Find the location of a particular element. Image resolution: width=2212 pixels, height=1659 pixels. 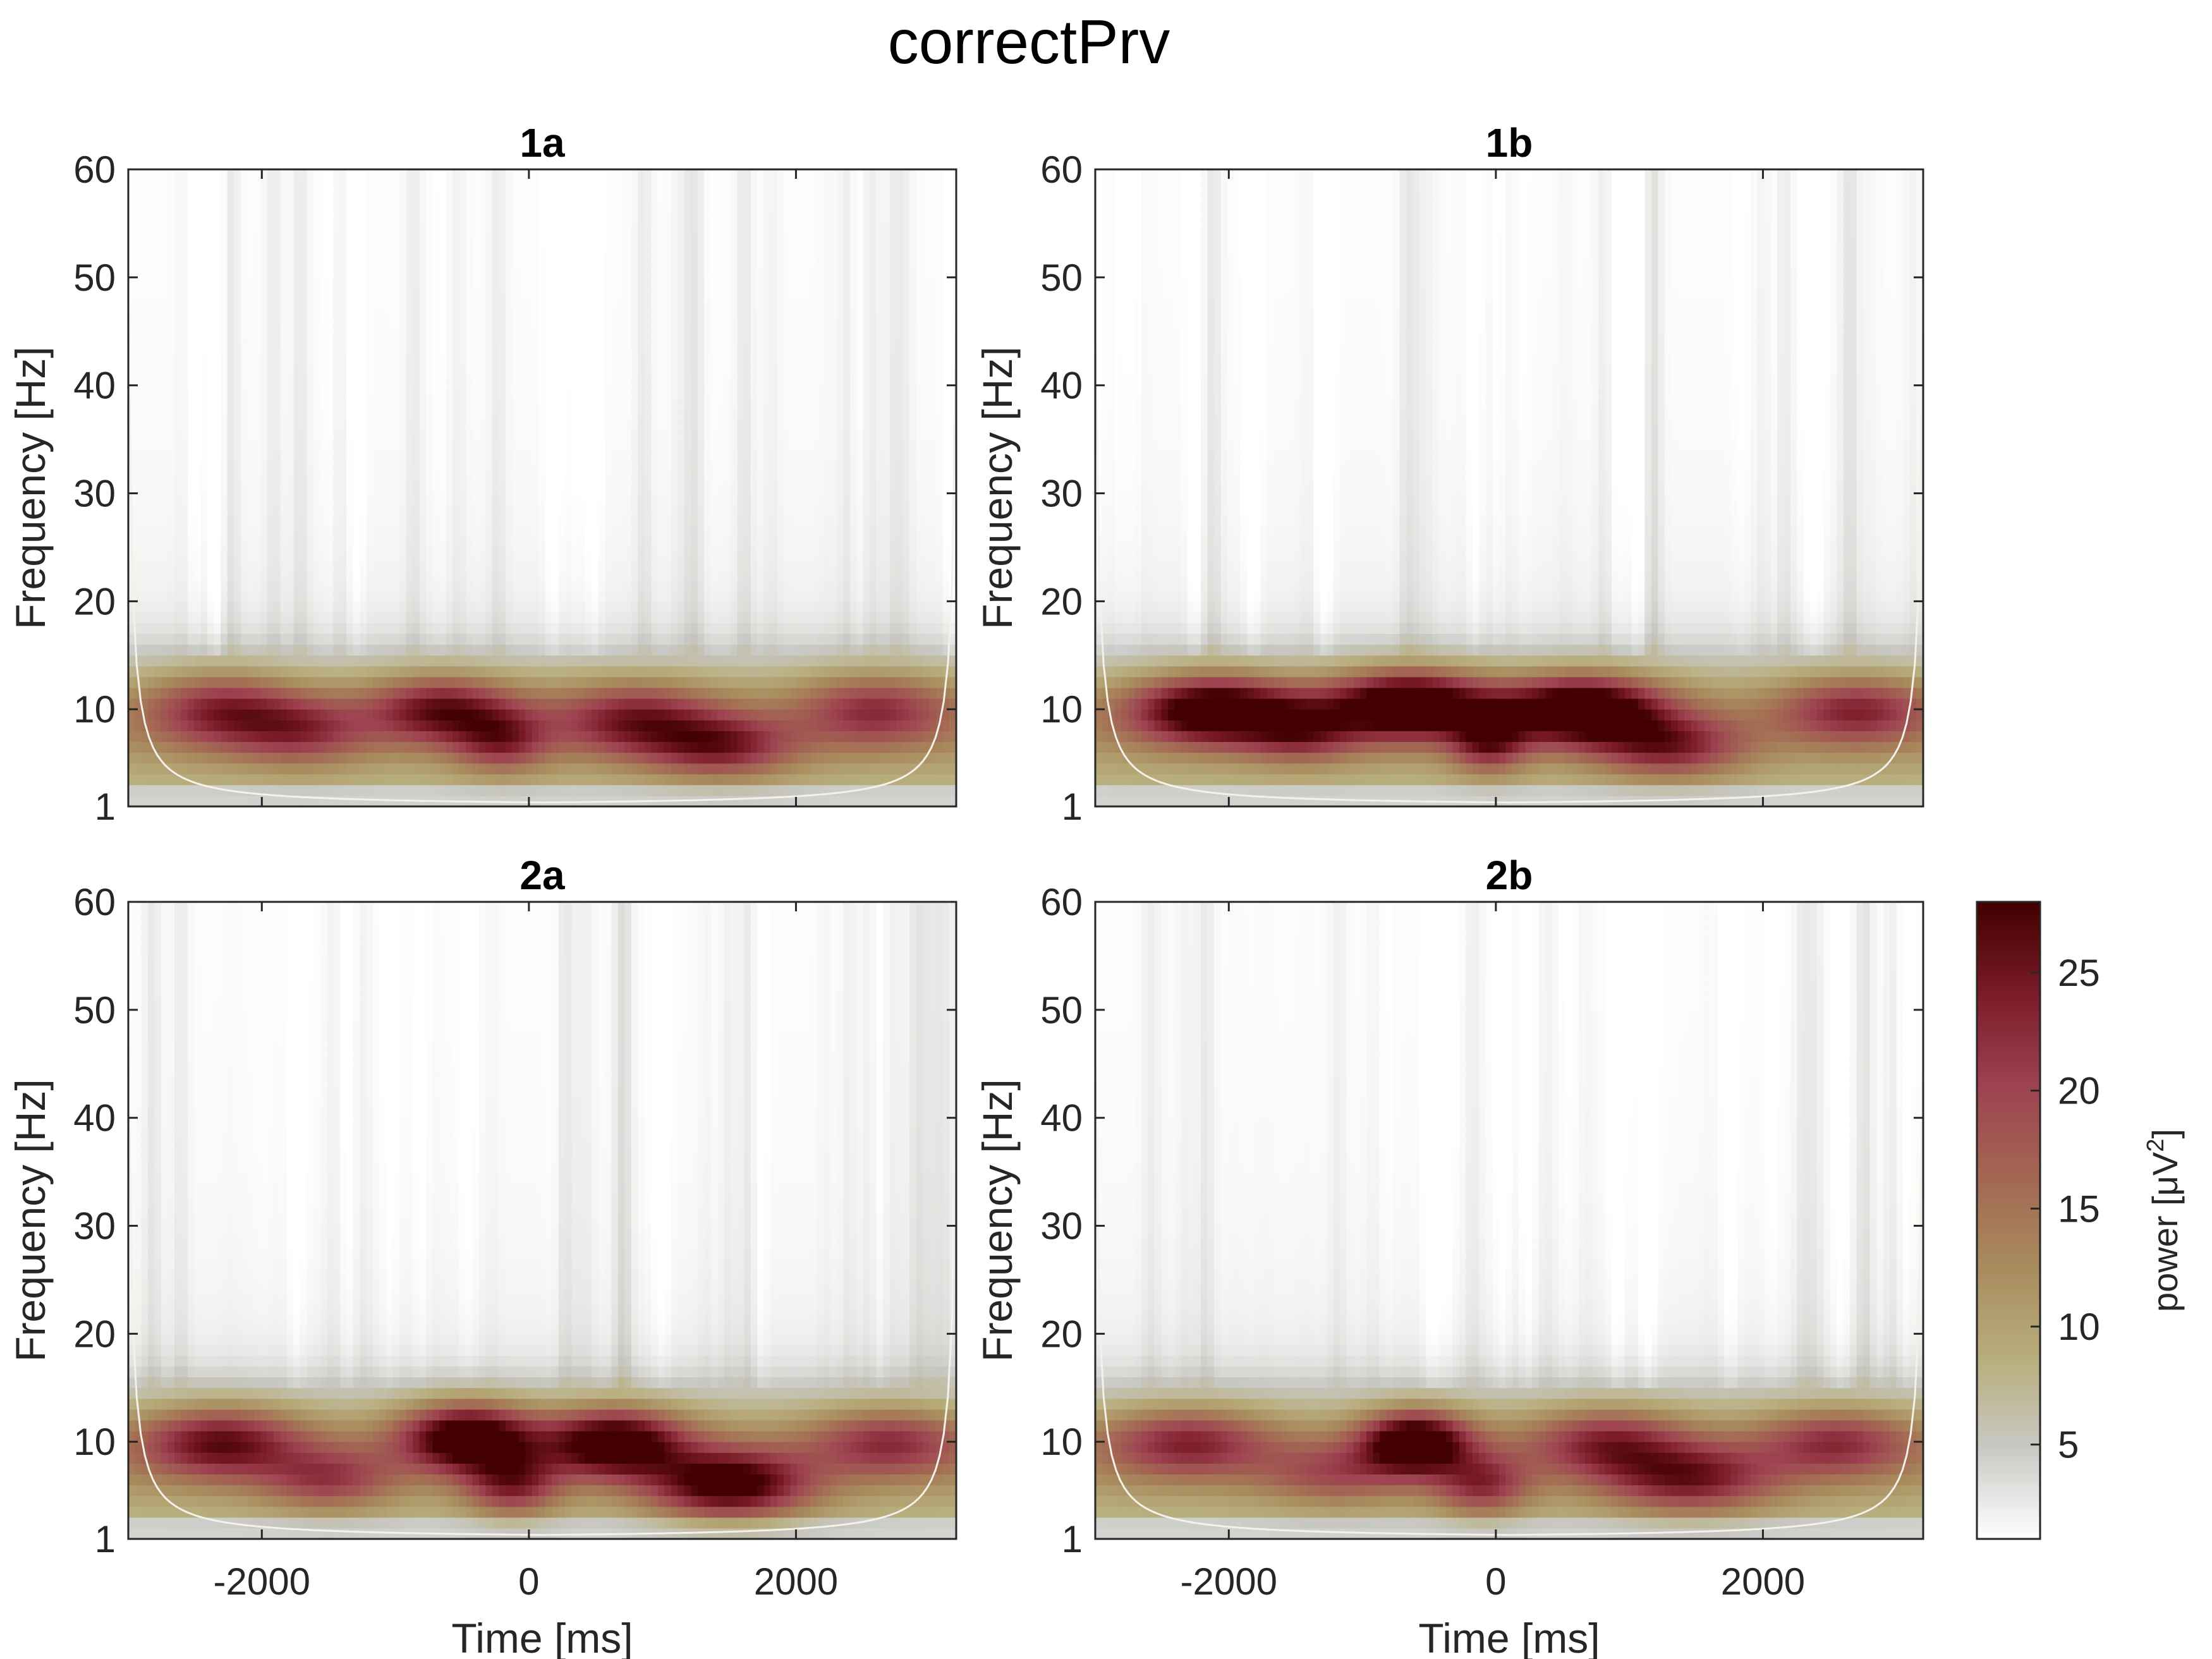

y-tick-label: 10 is located at coordinates (1061, 1442).